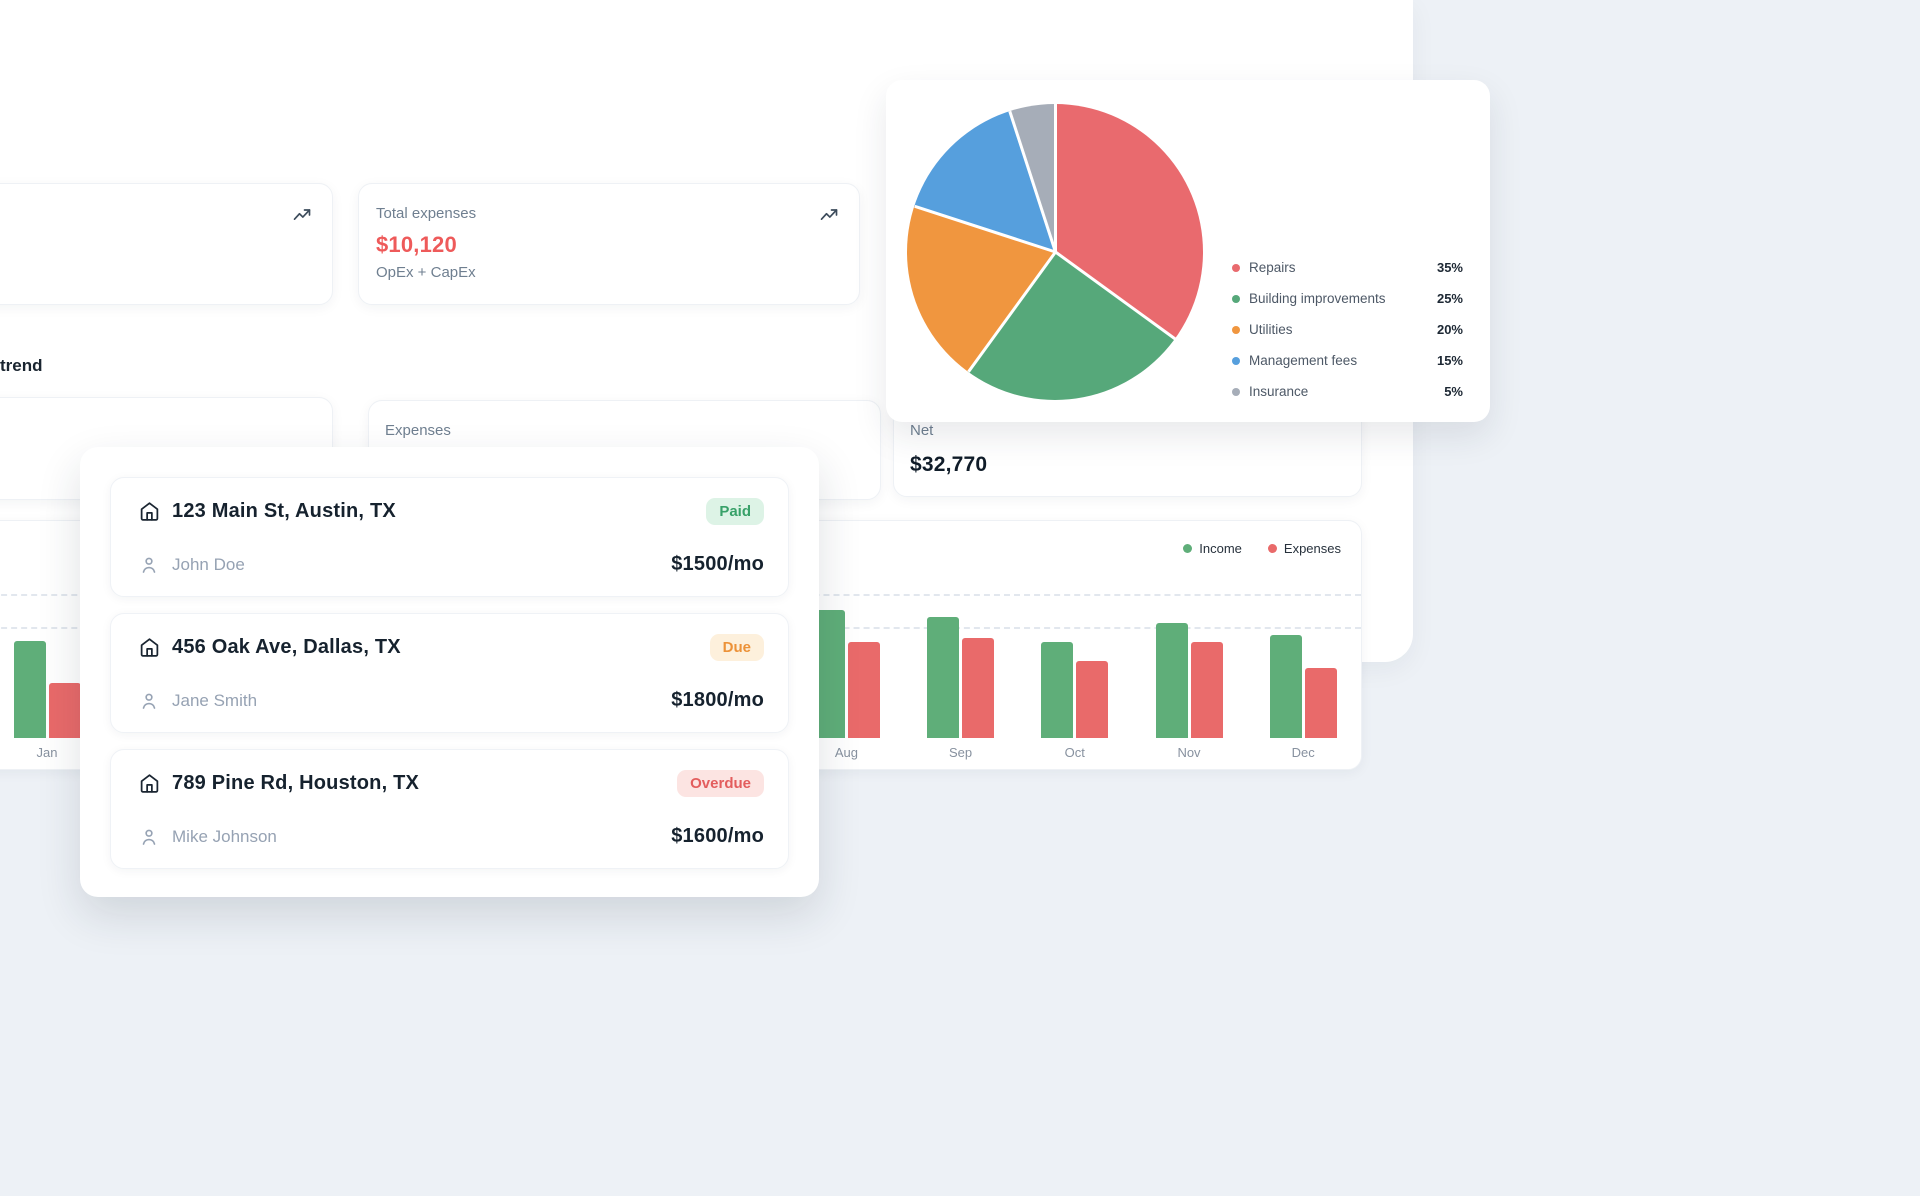 The height and width of the screenshot is (1196, 1920). What do you see at coordinates (21, 365) in the screenshot?
I see `section-heading-trend: trend` at bounding box center [21, 365].